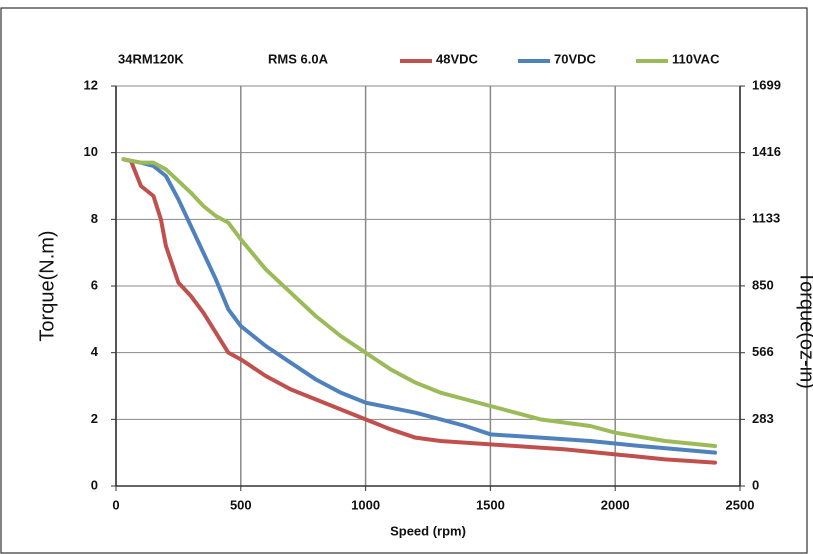 The image size is (813, 554). What do you see at coordinates (95, 351) in the screenshot?
I see `y-tick-label: 4` at bounding box center [95, 351].